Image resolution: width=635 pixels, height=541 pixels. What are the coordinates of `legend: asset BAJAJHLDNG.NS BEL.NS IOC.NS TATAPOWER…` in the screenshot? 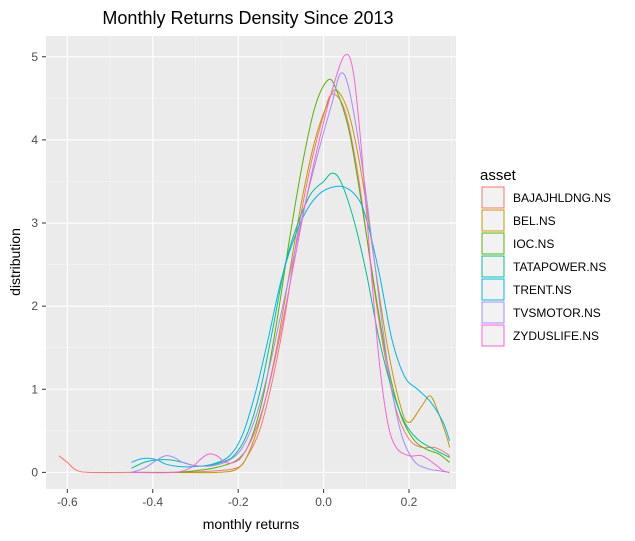 It's located at (545, 257).